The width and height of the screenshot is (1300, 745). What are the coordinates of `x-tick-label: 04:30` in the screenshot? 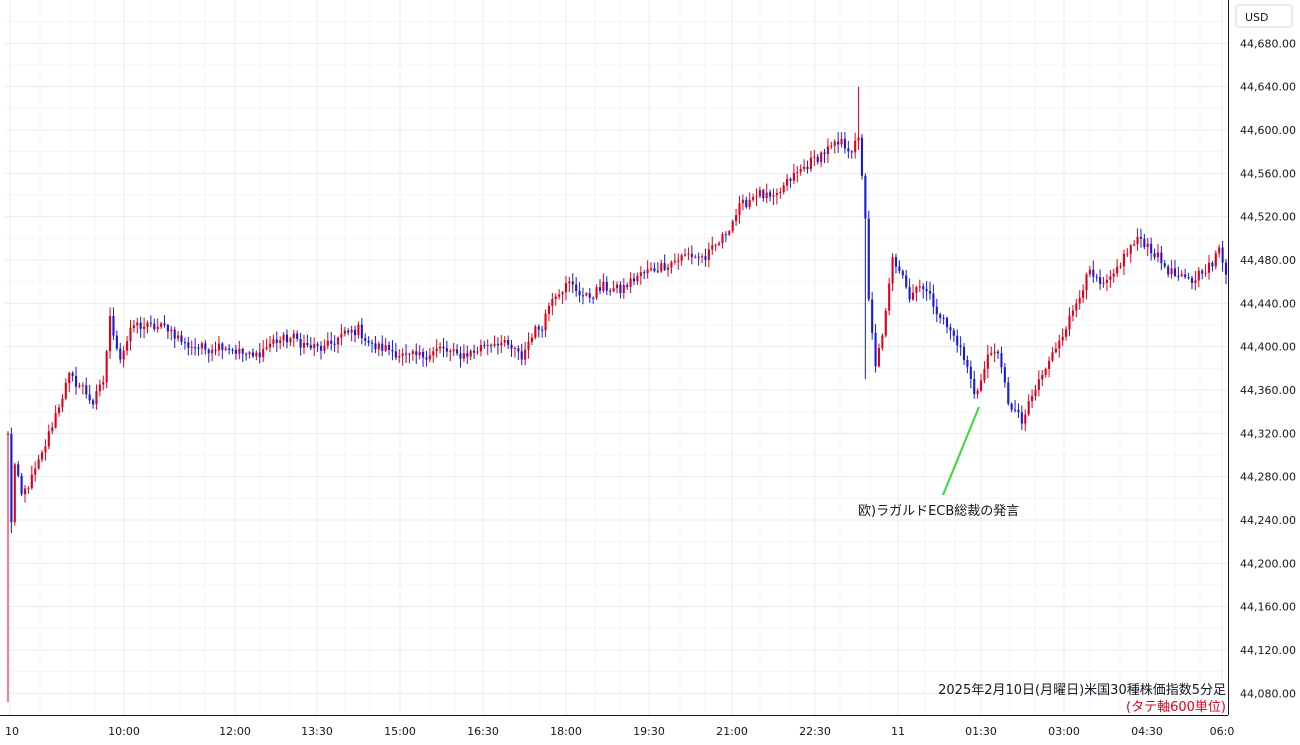 It's located at (1147, 731).